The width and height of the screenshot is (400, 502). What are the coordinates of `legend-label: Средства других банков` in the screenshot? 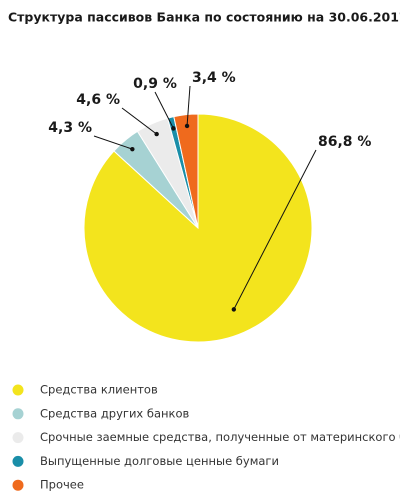 It's located at (115, 413).